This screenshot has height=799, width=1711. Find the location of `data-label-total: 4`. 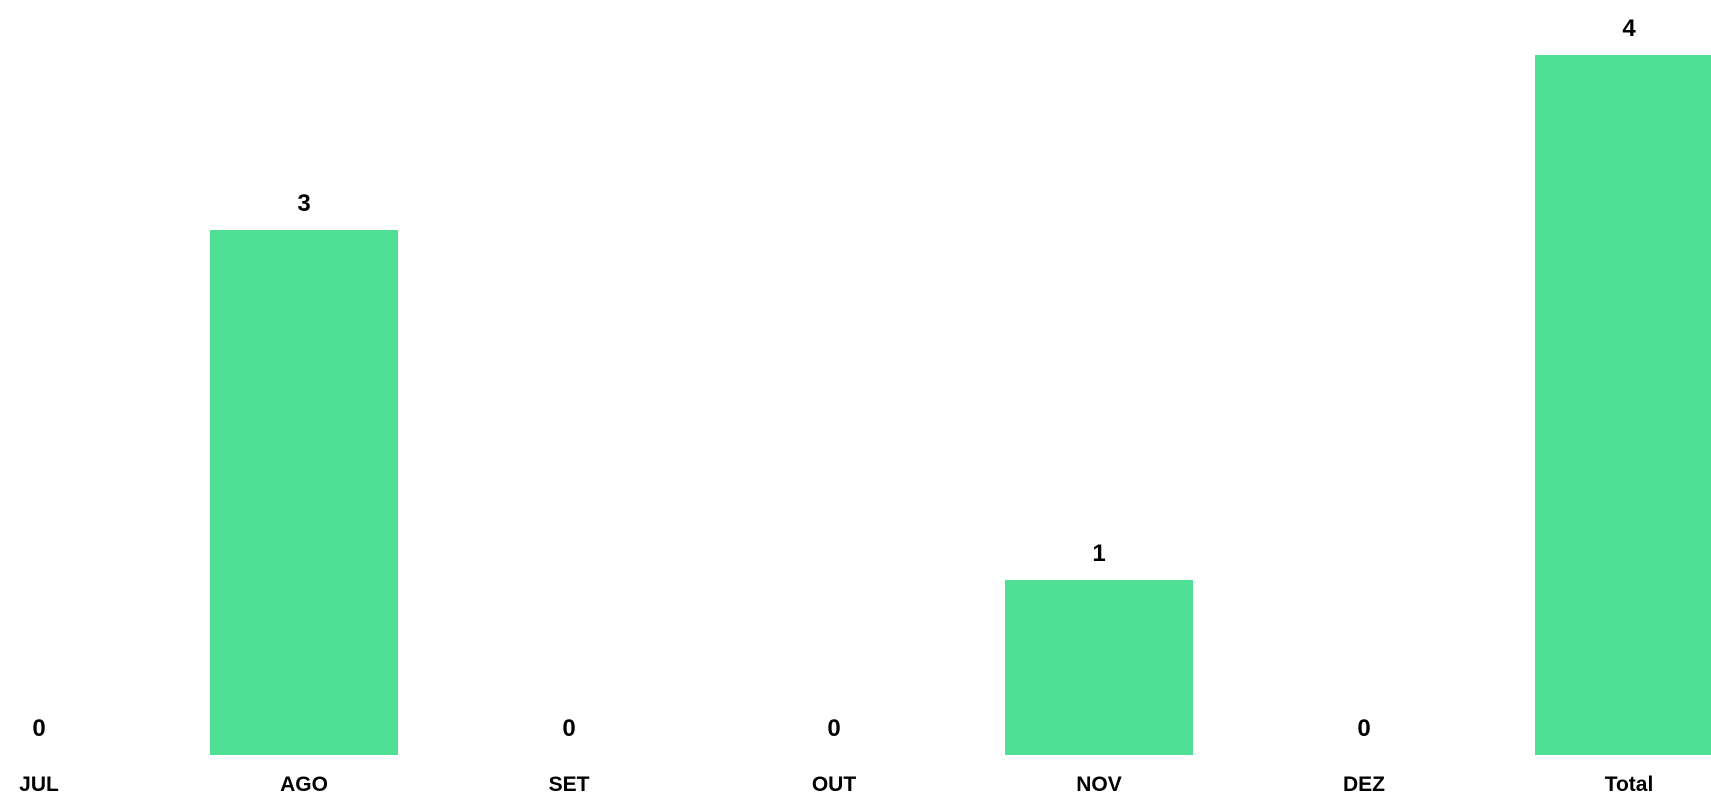

data-label-total: 4 is located at coordinates (1629, 28).